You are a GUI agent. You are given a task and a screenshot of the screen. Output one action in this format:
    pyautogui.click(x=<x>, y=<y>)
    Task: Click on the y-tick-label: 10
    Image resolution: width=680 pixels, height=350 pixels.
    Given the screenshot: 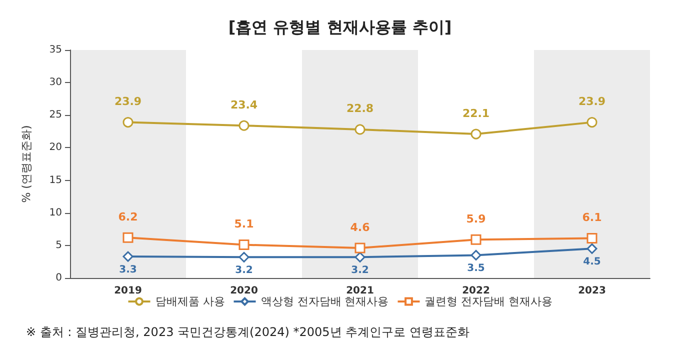 What is the action you would take?
    pyautogui.click(x=55, y=212)
    